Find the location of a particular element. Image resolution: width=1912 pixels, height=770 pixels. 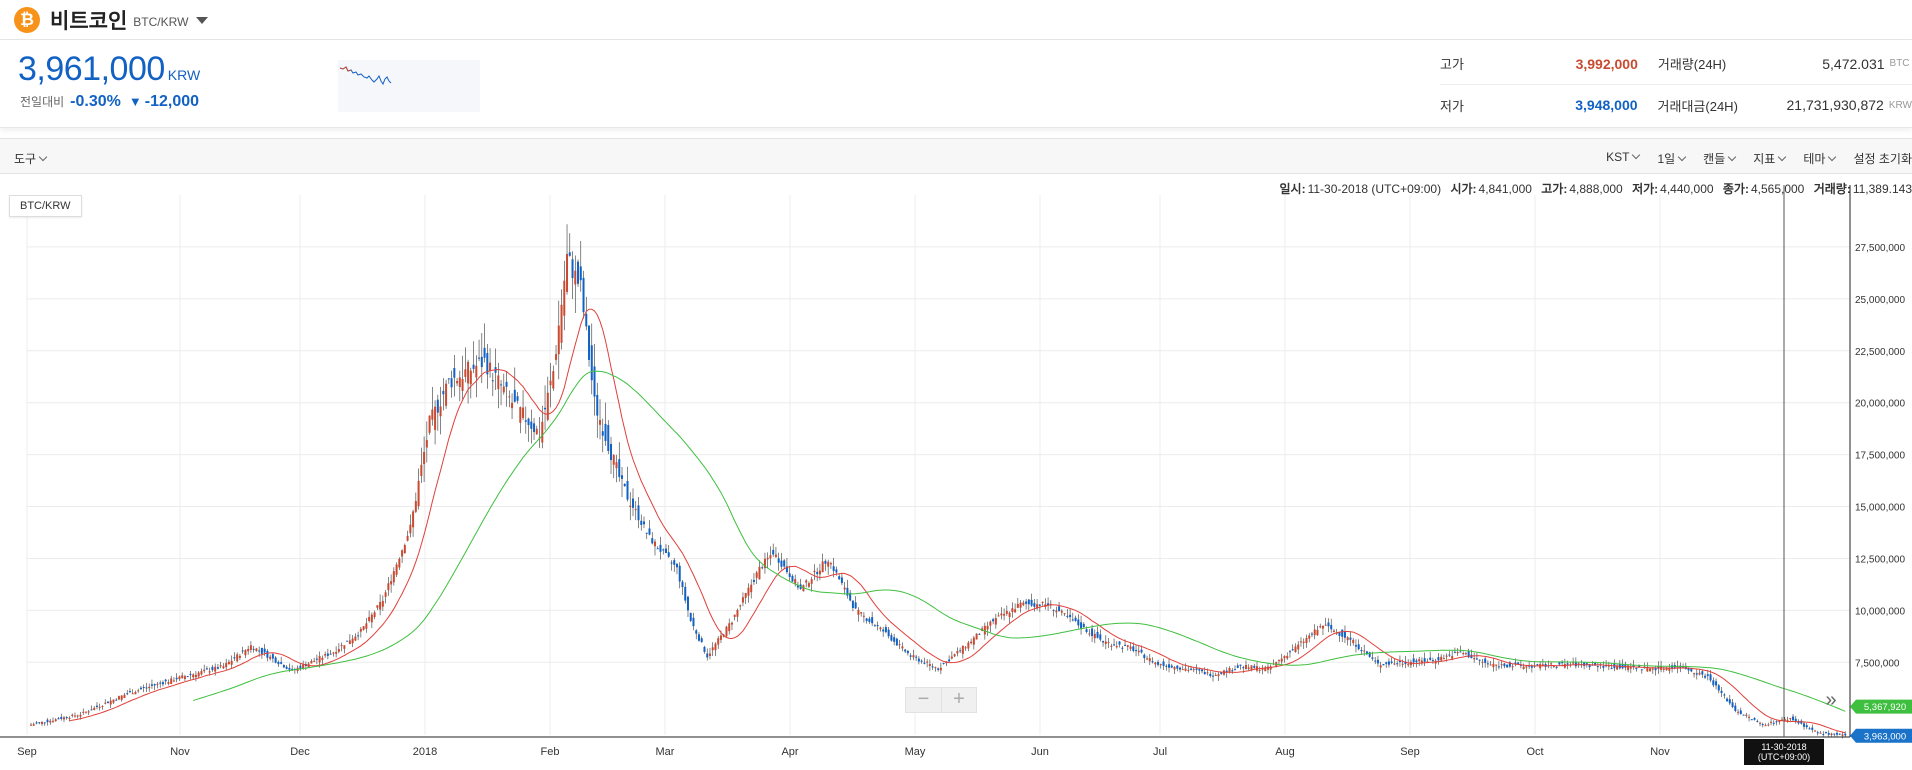

tools-menu: 도구 is located at coordinates (31, 158).